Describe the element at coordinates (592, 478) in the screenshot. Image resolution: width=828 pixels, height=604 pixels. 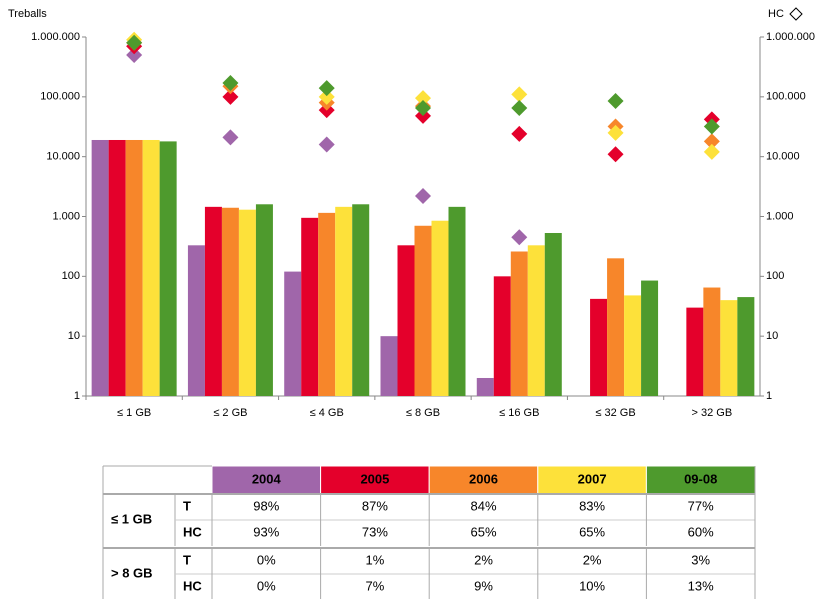
I see `header-label: 2007` at that location.